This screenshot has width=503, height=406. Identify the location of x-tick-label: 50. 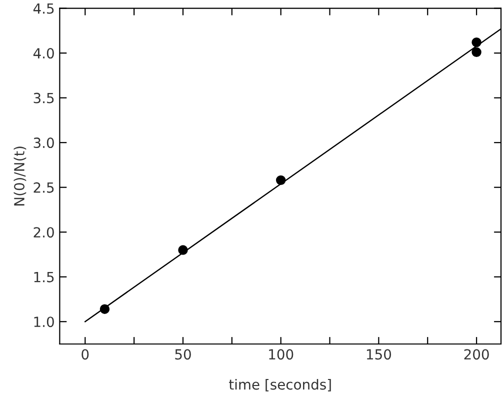
(183, 354).